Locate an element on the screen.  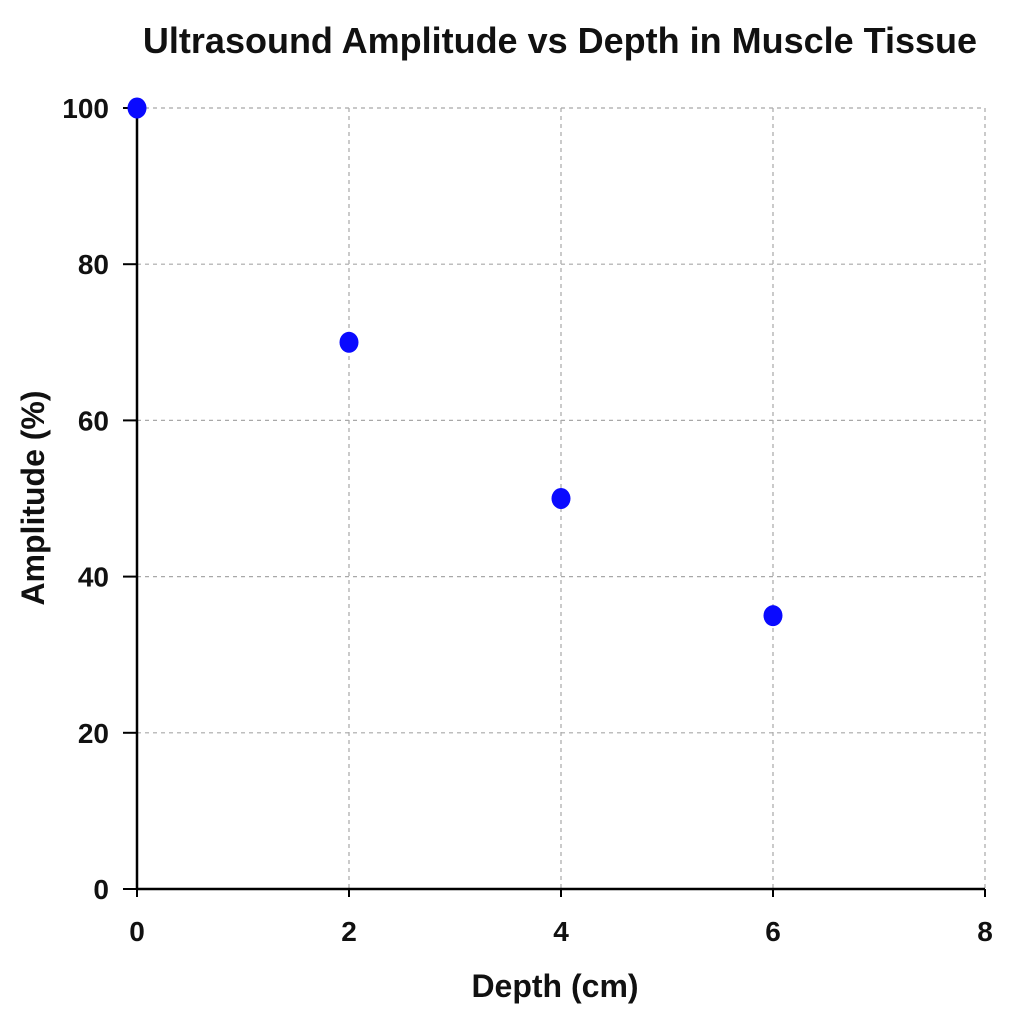
y-tick-label: 20 is located at coordinates (93, 733).